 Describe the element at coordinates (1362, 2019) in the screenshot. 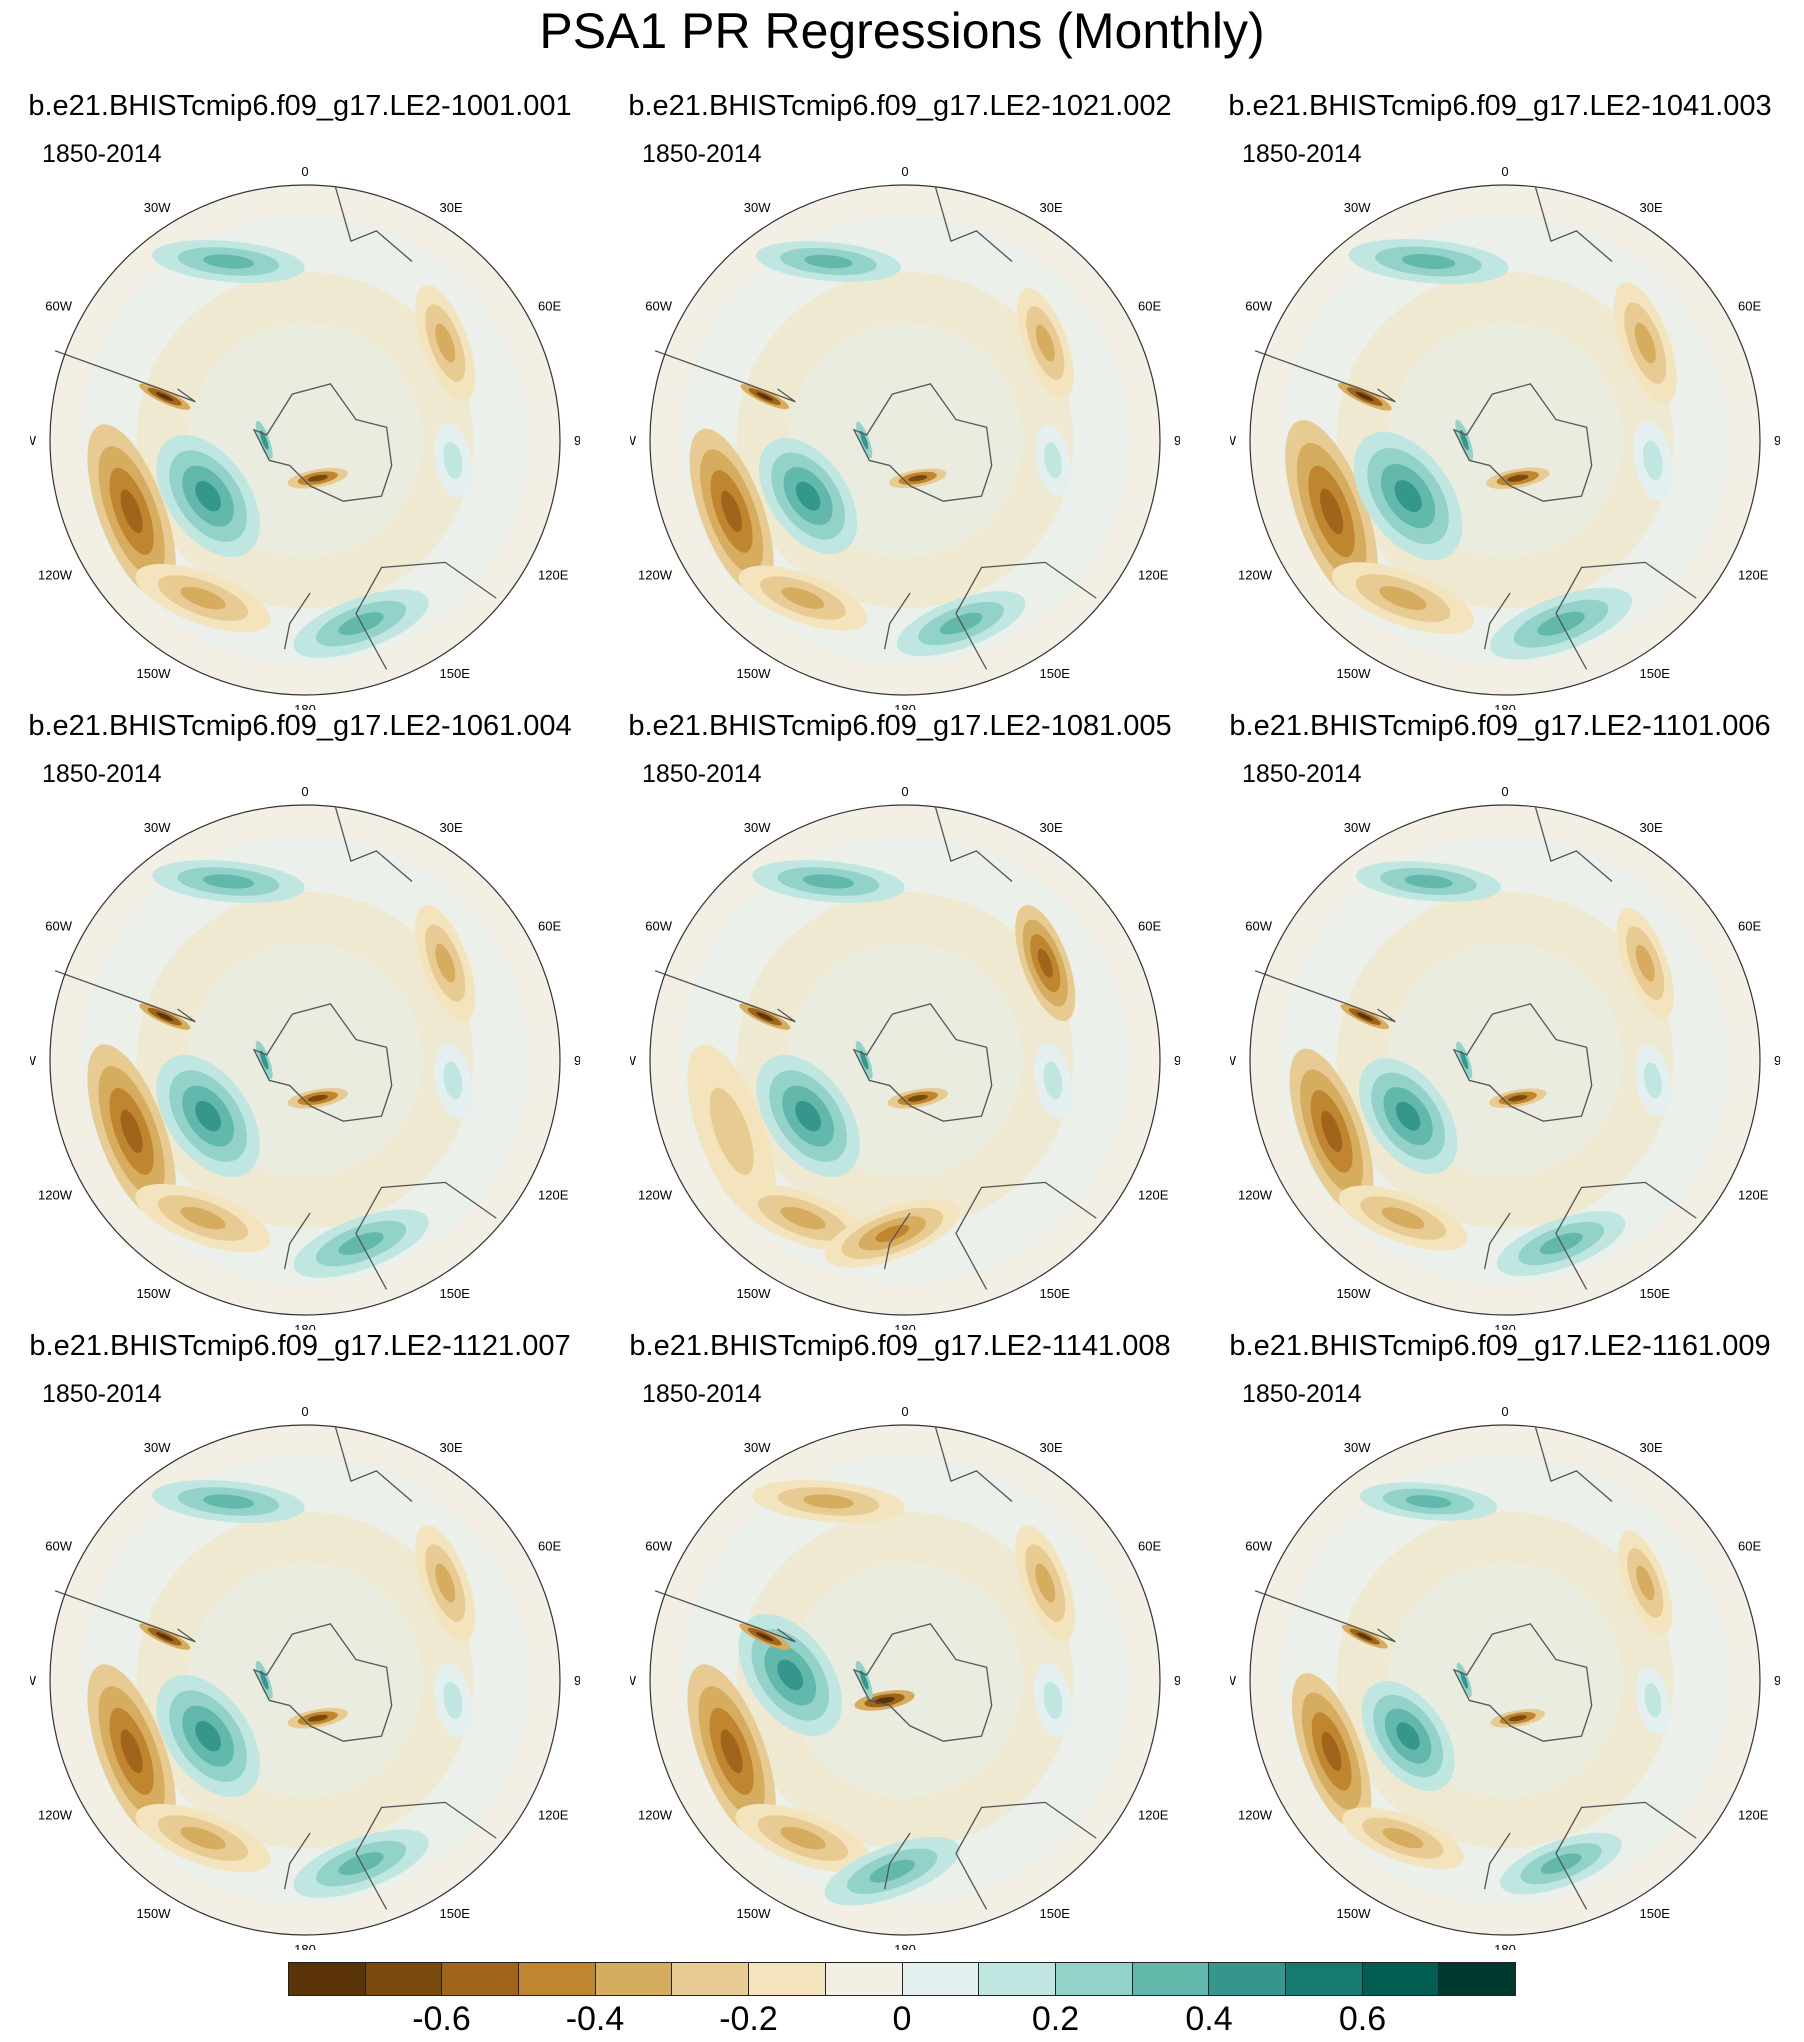

I see `colorbar-tick-label: 0.6` at that location.